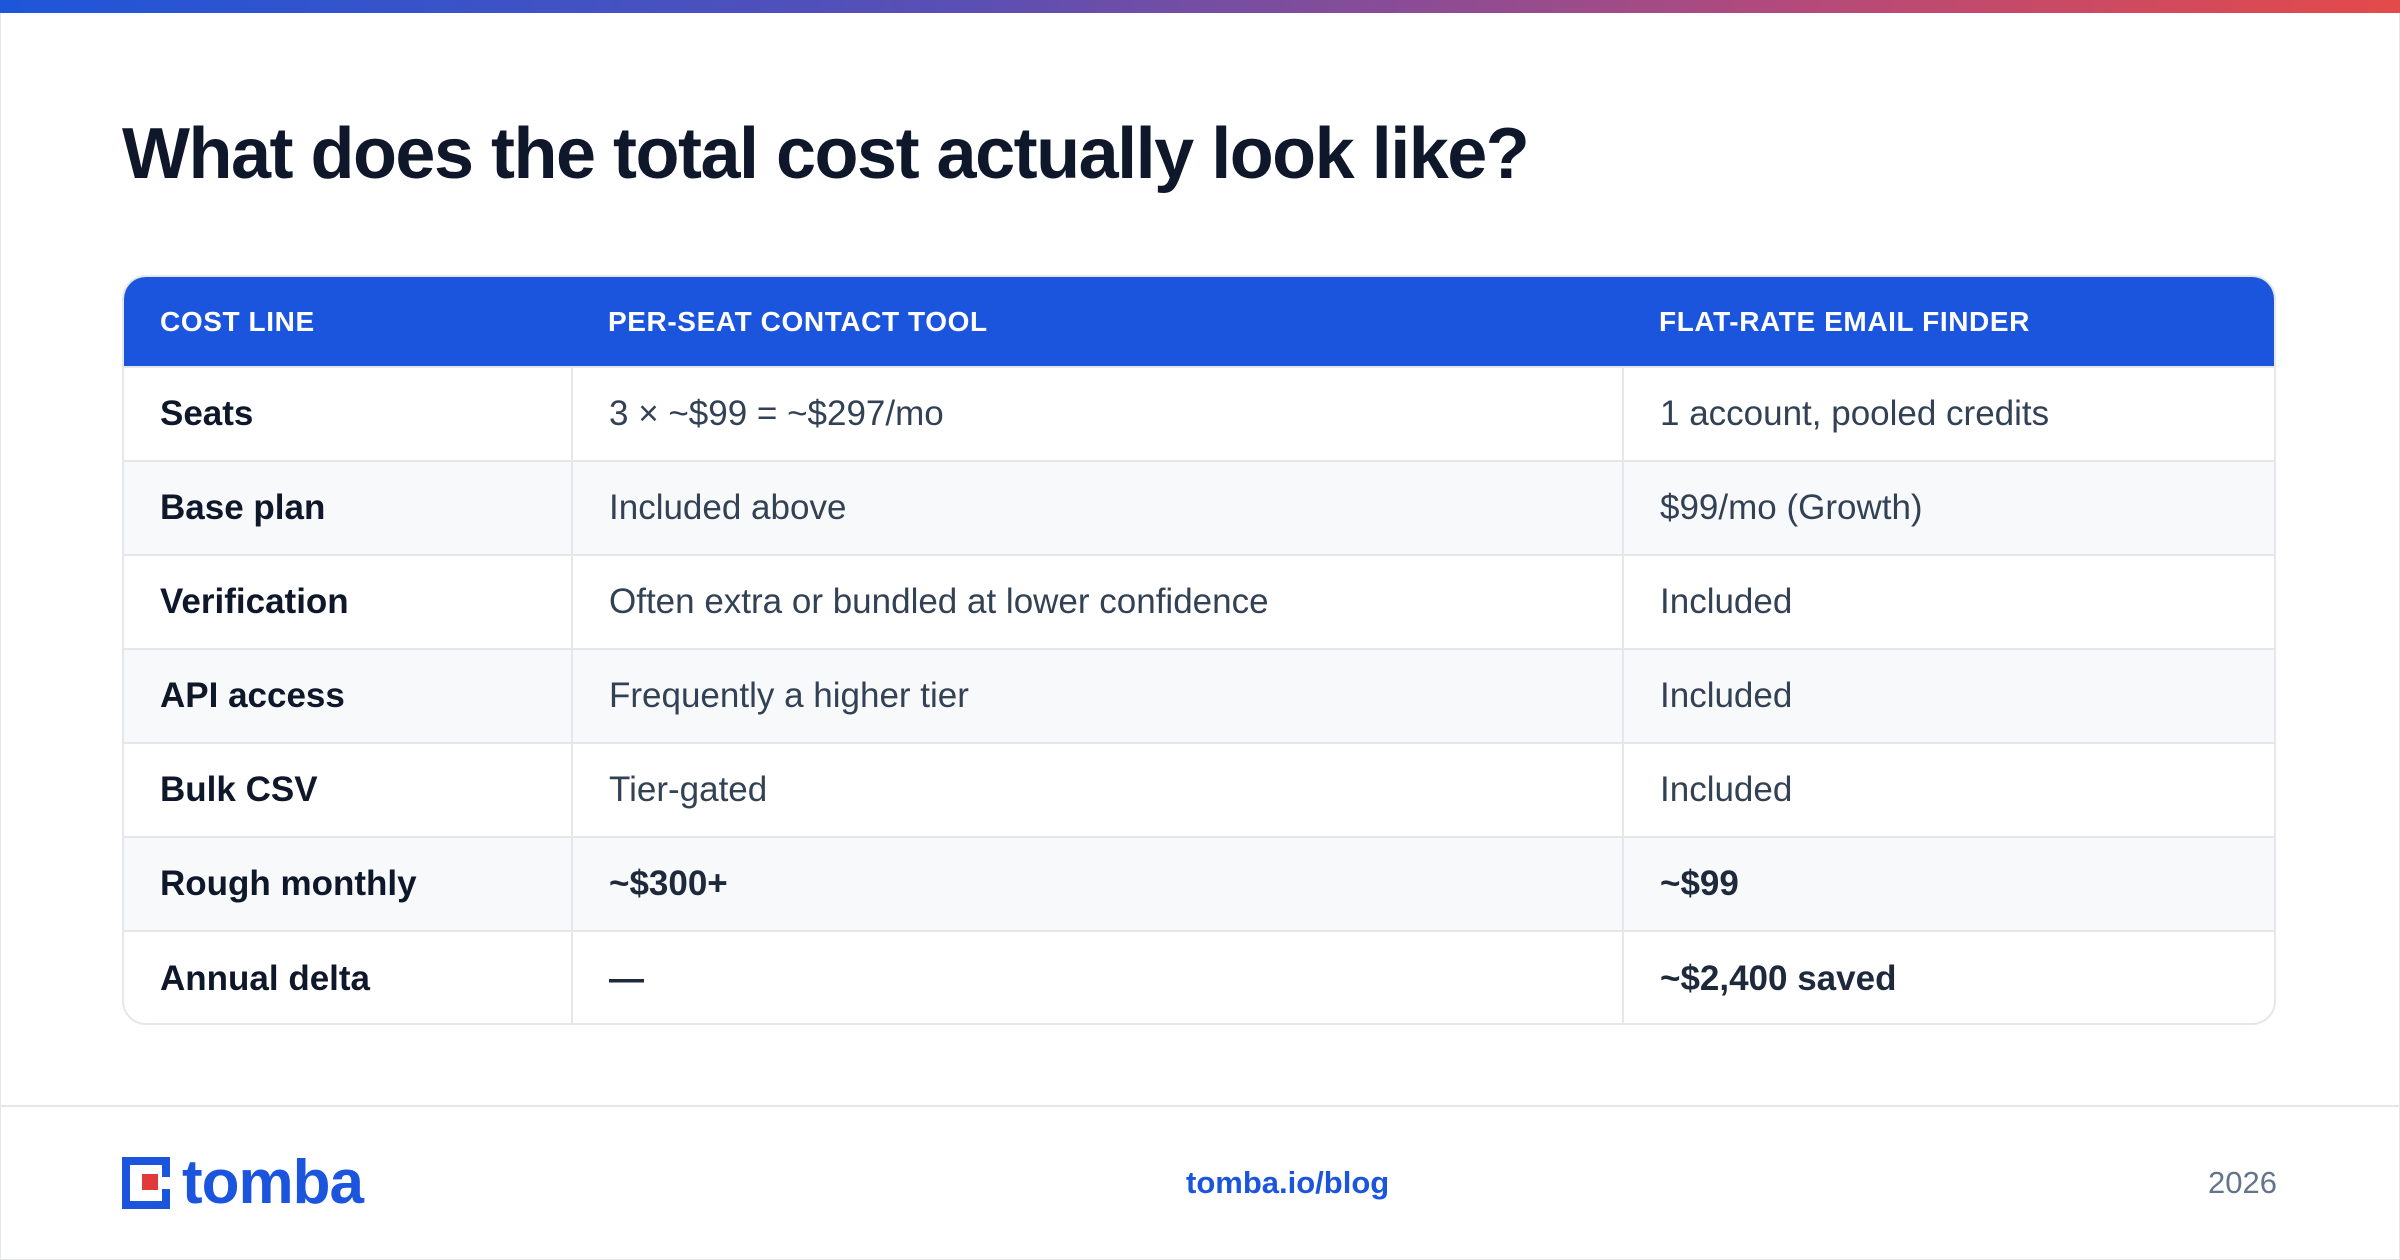 Image resolution: width=2400 pixels, height=1260 pixels. What do you see at coordinates (1200, 6) in the screenshot?
I see `gradient-top-bar` at bounding box center [1200, 6].